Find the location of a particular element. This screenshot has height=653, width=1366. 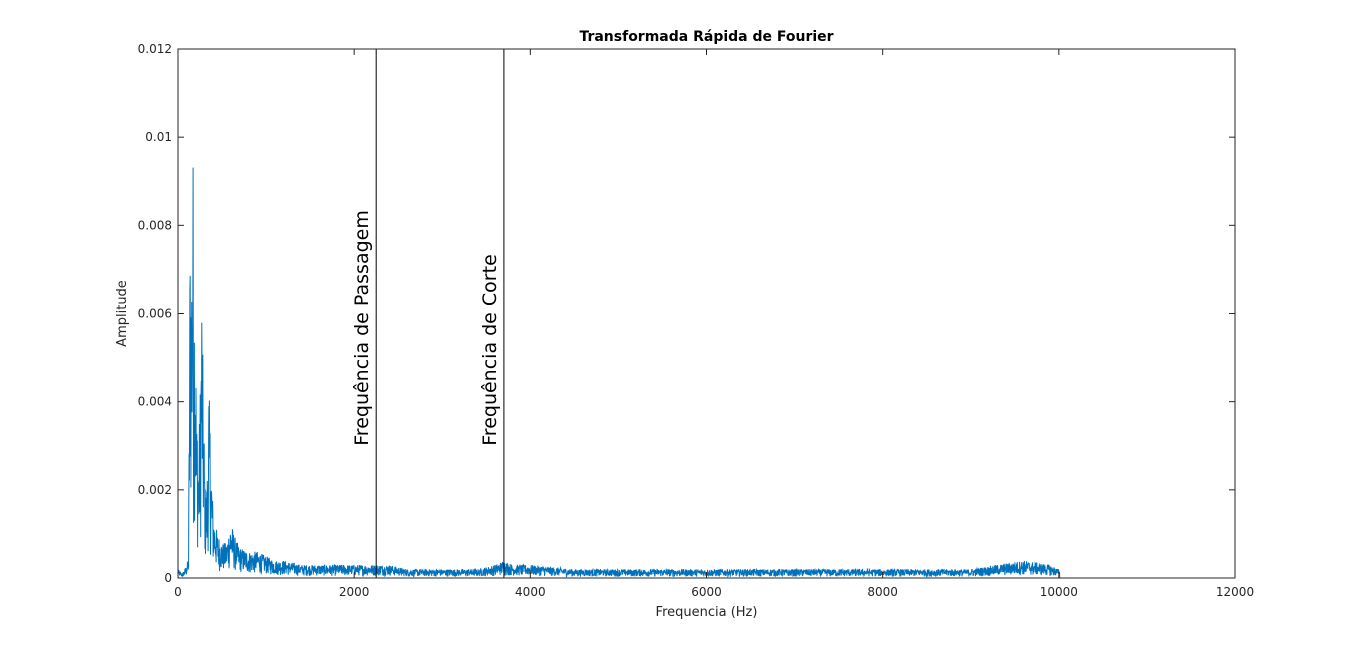

x-tick-label: 2000 is located at coordinates (354, 592).